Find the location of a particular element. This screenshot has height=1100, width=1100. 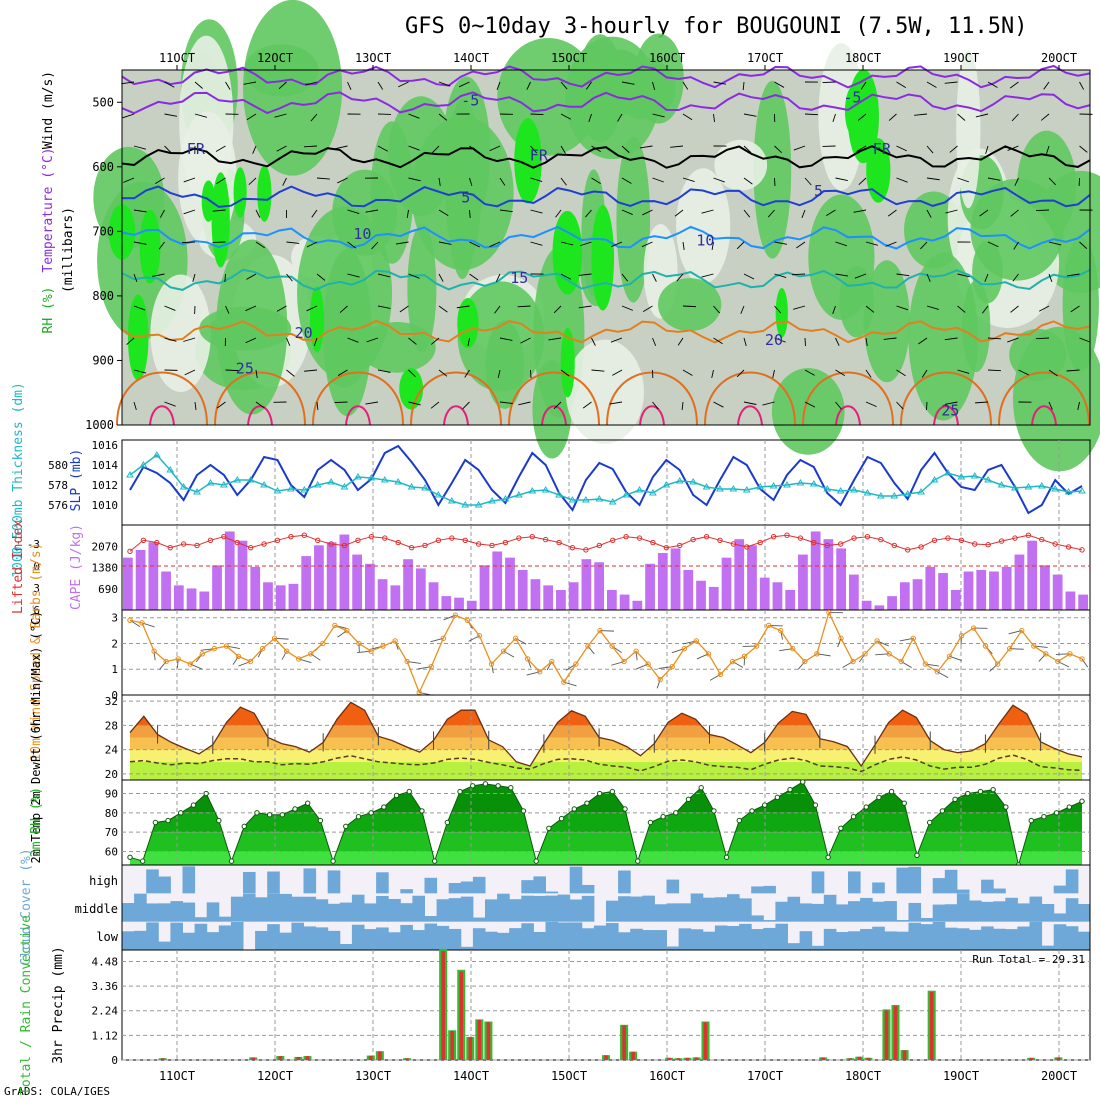

rh-shade is located at coordinates (345, 293).